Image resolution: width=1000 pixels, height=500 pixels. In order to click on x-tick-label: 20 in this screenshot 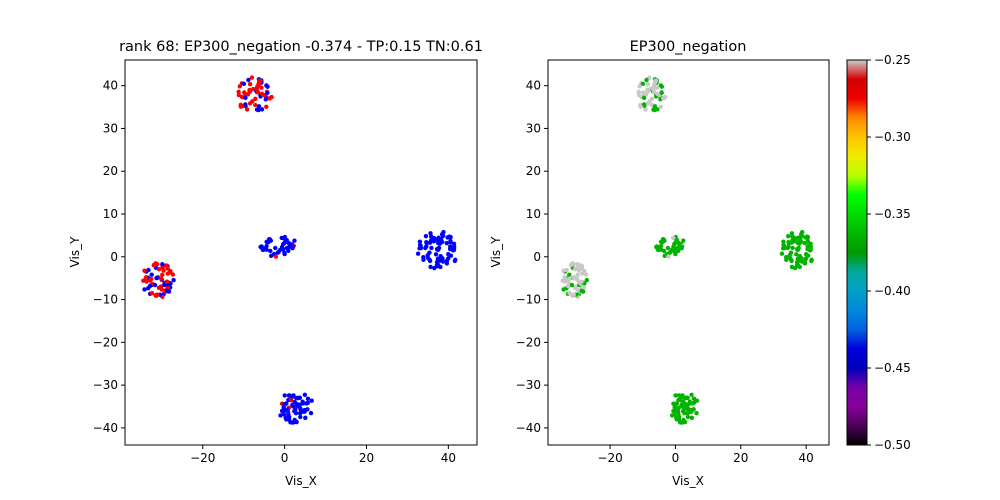, I will do `click(740, 458)`.